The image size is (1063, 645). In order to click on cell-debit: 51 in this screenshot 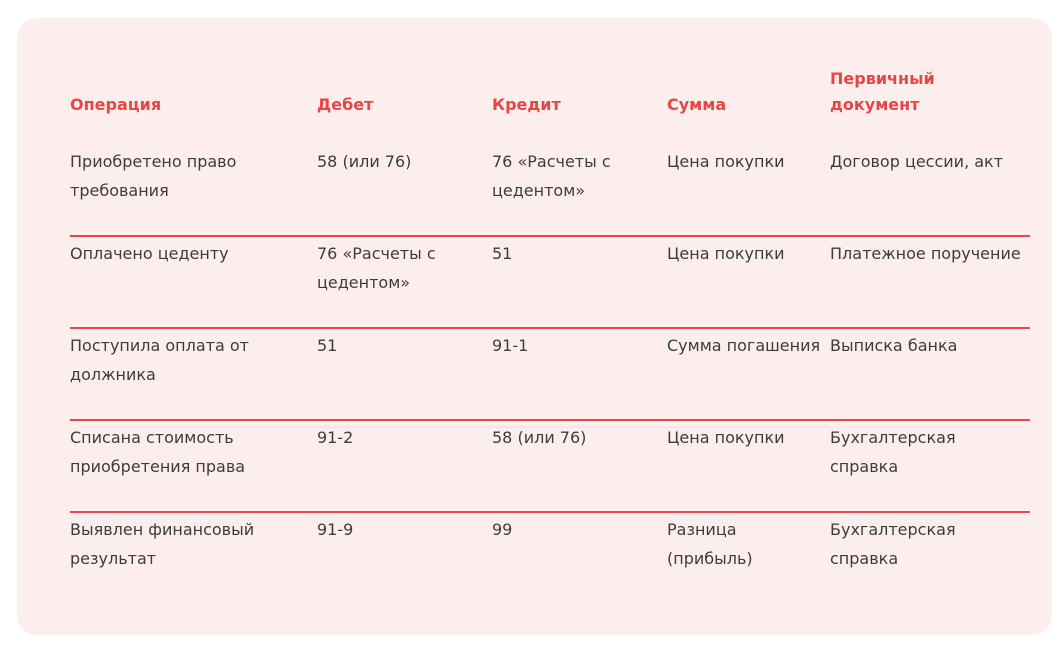, I will do `click(327, 345)`.